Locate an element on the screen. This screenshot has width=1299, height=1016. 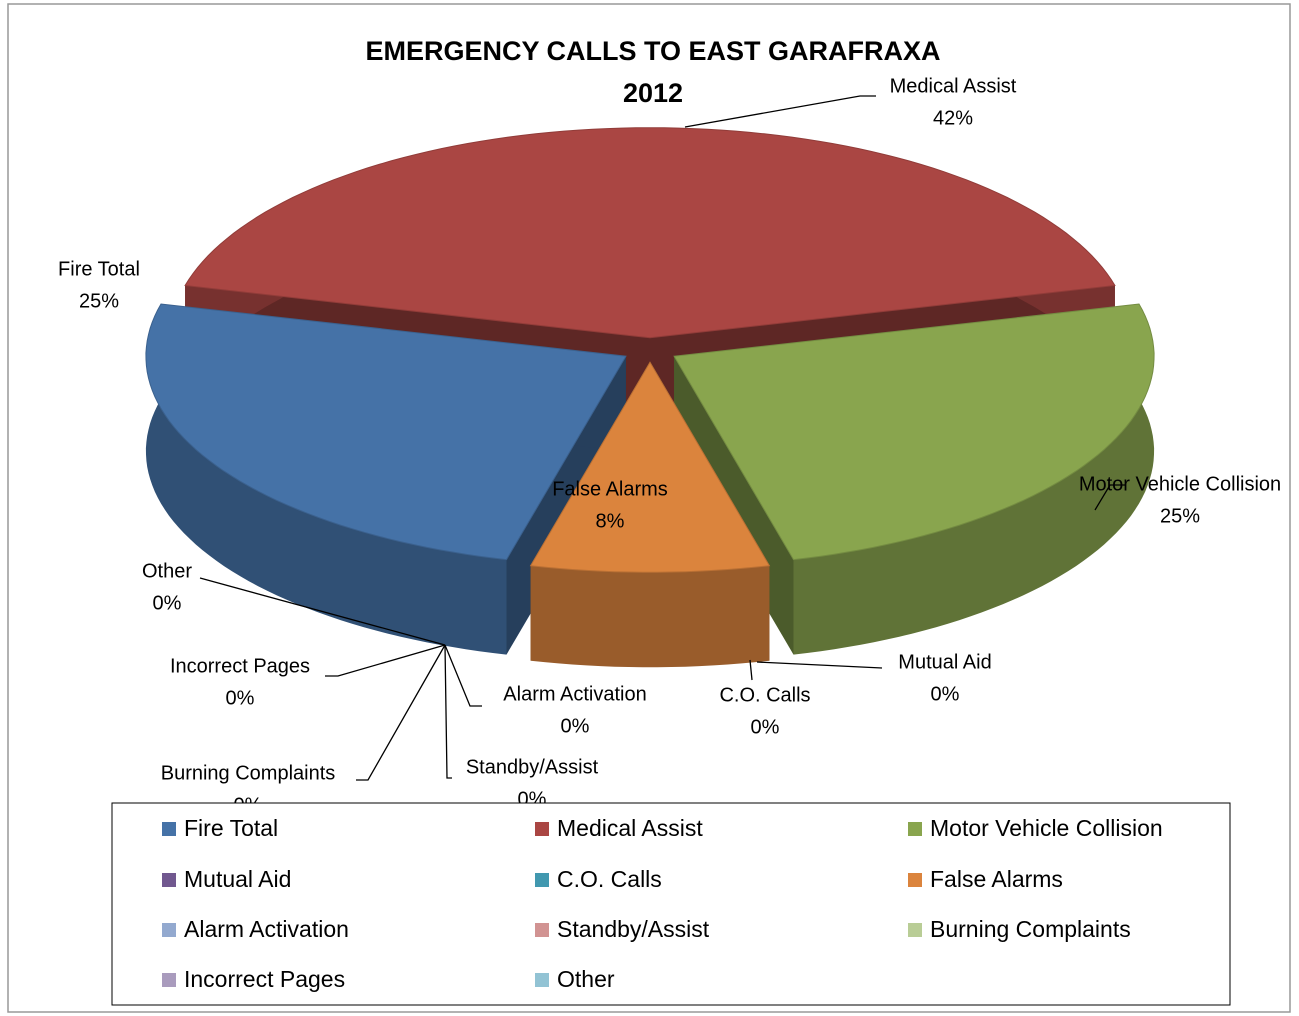
data-label-name: Mutual Aid is located at coordinates (944, 662).